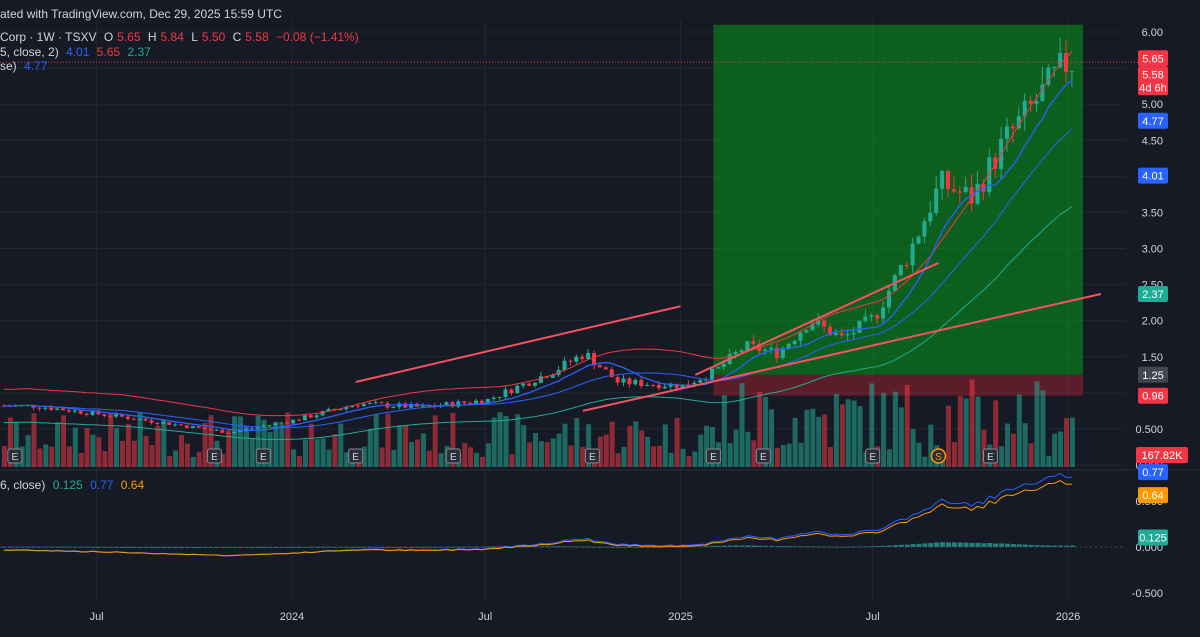 The width and height of the screenshot is (1200, 637). I want to click on macd-legend: 6, close) 0.125 0.77 0.64, so click(72, 485).